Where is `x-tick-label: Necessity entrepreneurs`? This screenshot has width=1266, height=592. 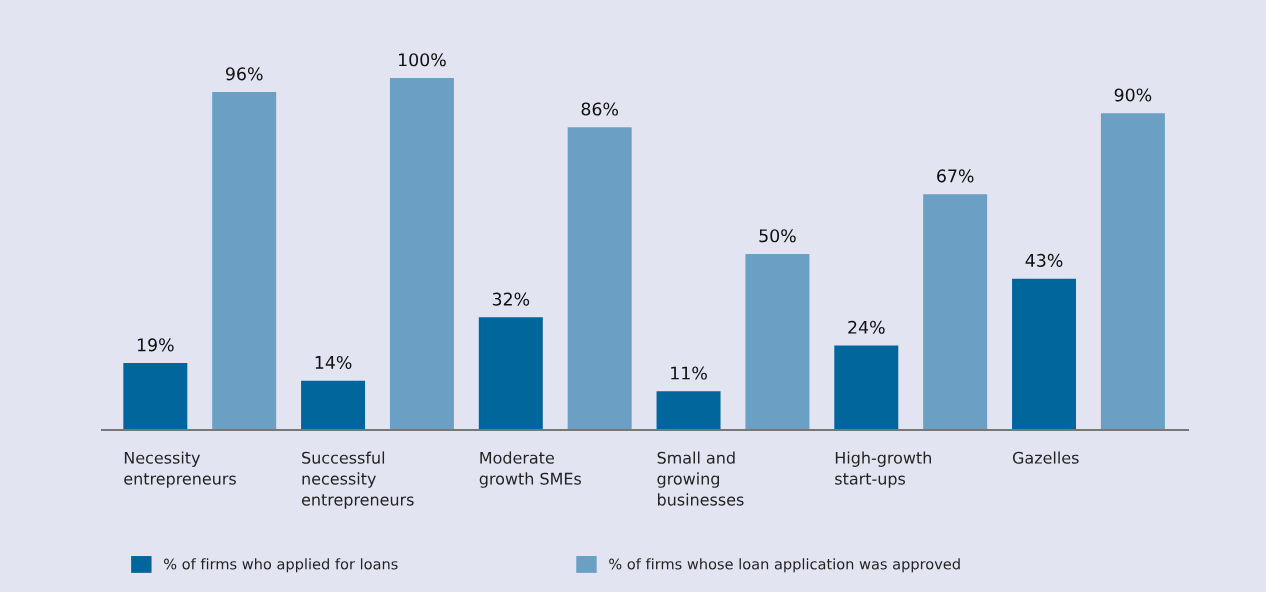 x-tick-label: Necessity entrepreneurs is located at coordinates (180, 469).